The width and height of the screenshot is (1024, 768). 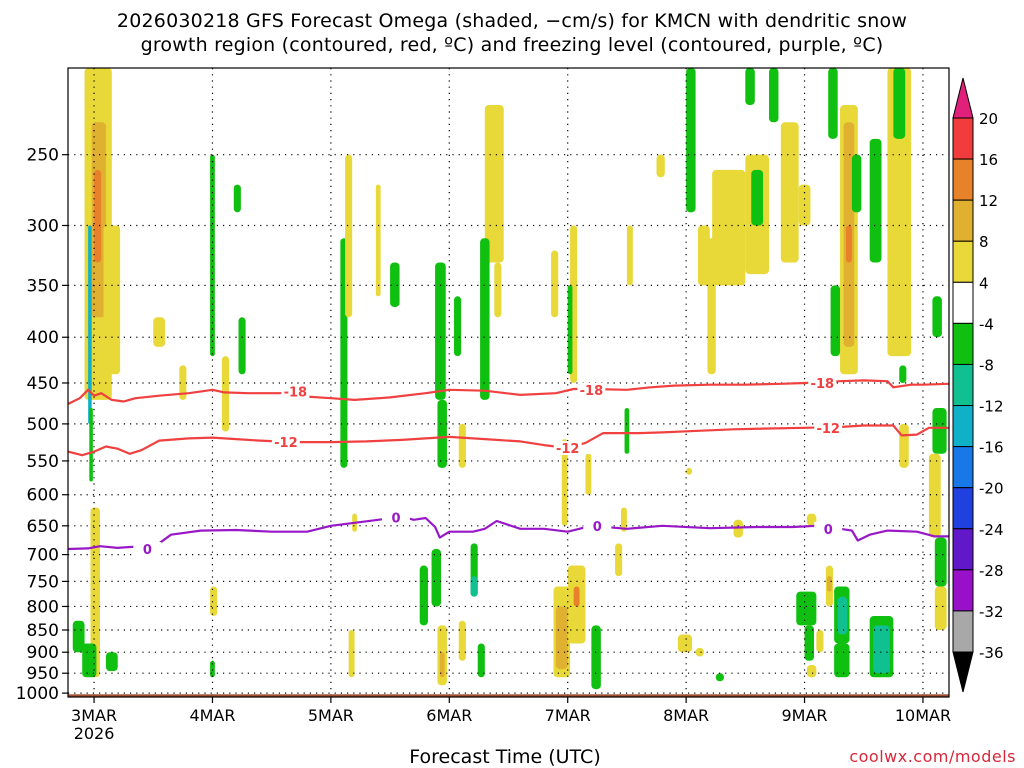 I want to click on contour-label--12-2: -12, so click(x=828, y=429).